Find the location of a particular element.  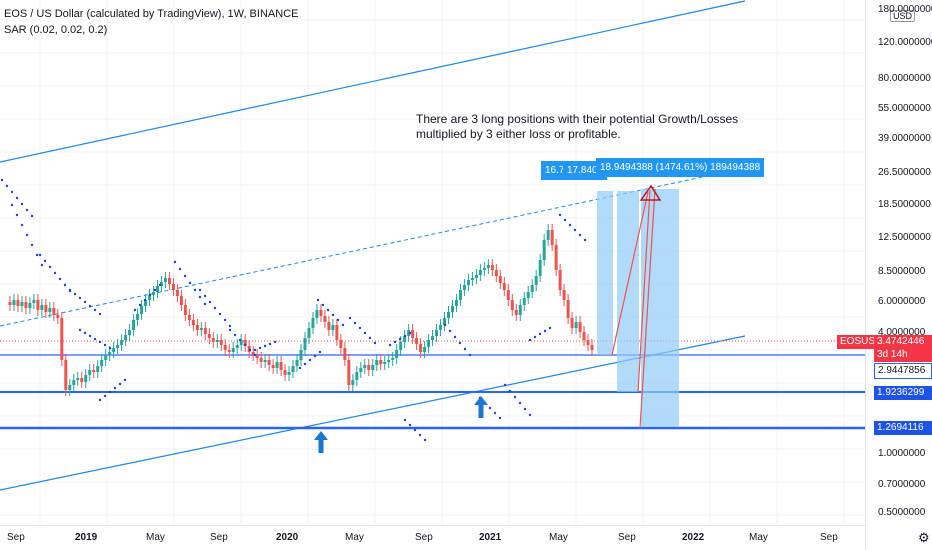

time-tick: 2019 is located at coordinates (86, 537).